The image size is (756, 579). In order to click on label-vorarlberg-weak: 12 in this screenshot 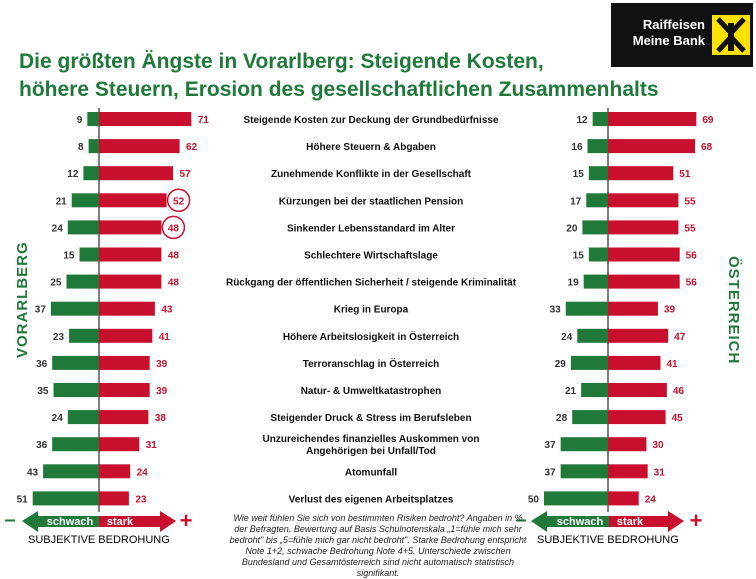, I will do `click(73, 174)`.